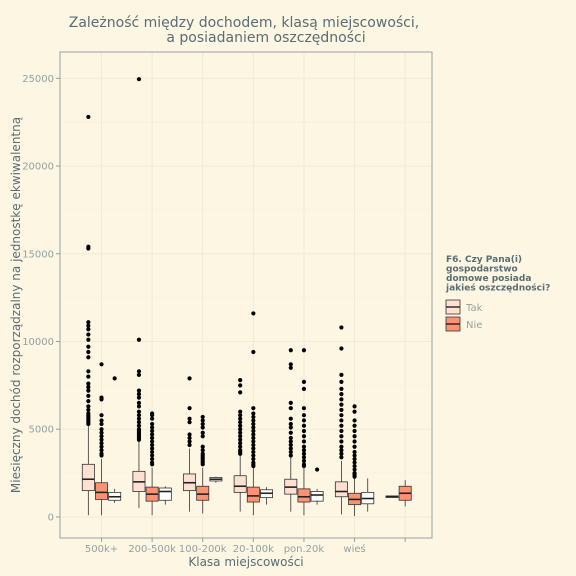 This screenshot has width=576, height=576. I want to click on legend-label: Nie, so click(474, 325).